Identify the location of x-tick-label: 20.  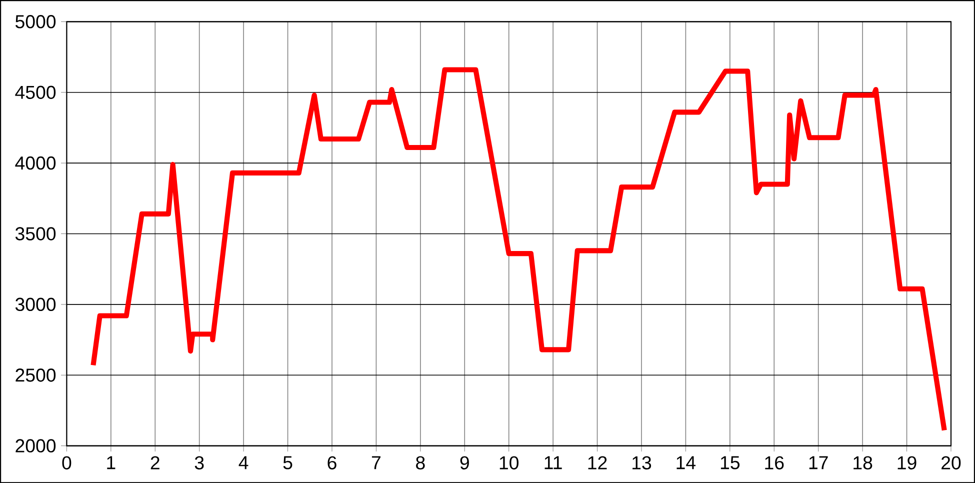
(951, 463).